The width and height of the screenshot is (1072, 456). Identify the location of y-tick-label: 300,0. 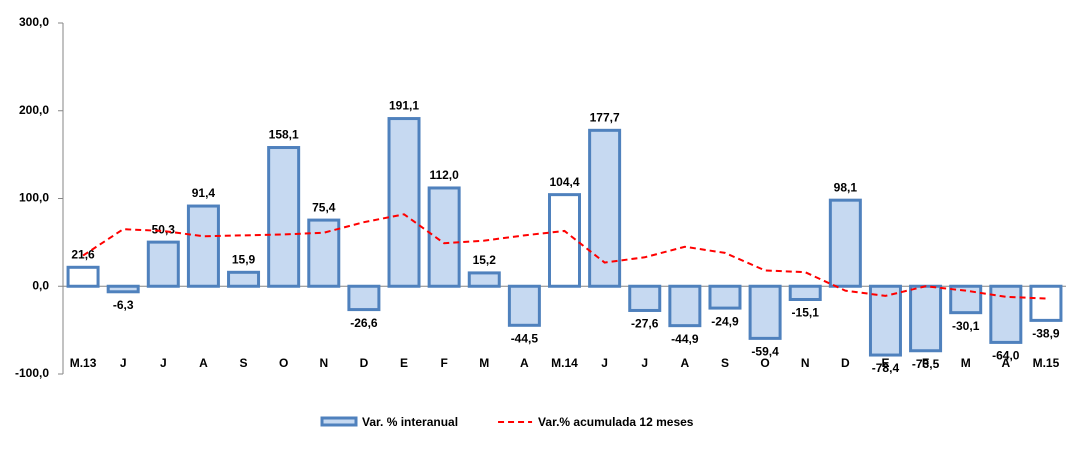
(34, 22).